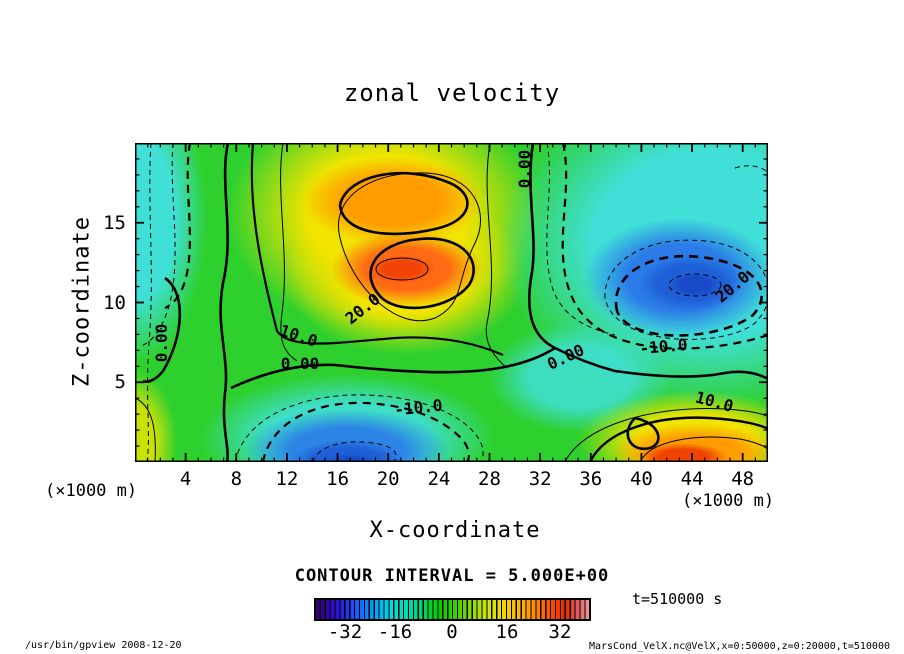 The image size is (904, 654). What do you see at coordinates (507, 632) in the screenshot?
I see `colorbar-tick-label: 16` at bounding box center [507, 632].